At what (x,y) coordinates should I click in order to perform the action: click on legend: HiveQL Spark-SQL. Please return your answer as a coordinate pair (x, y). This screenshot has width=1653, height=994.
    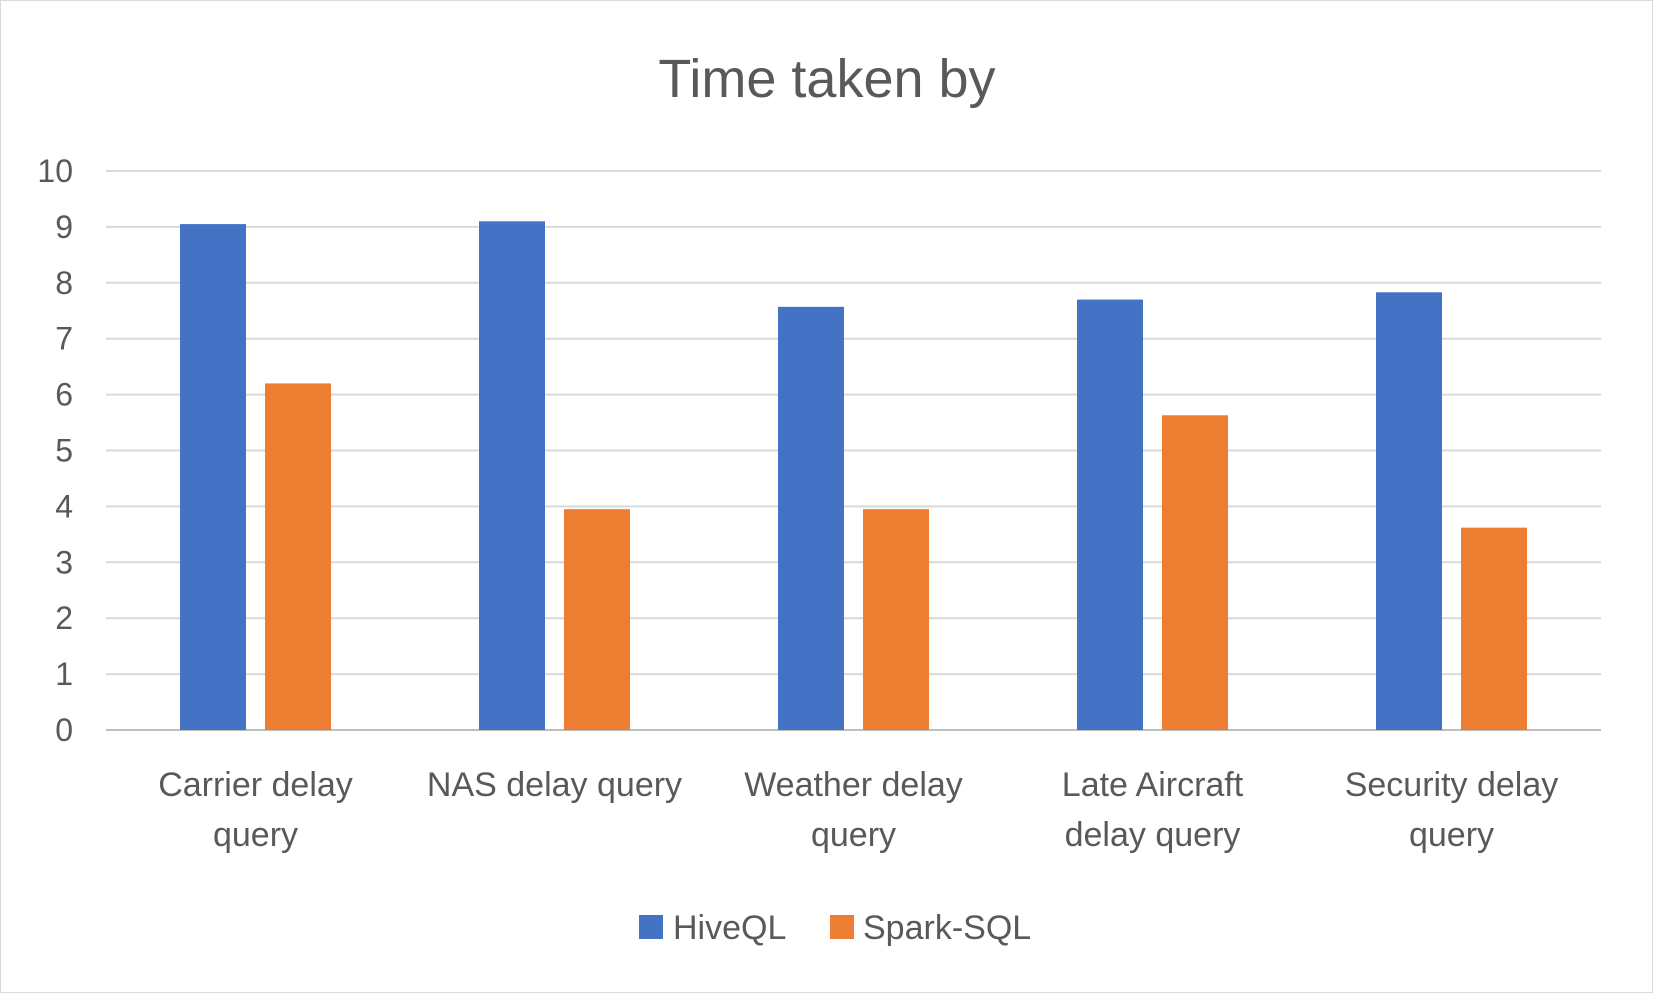
    Looking at the image, I should click on (835, 928).